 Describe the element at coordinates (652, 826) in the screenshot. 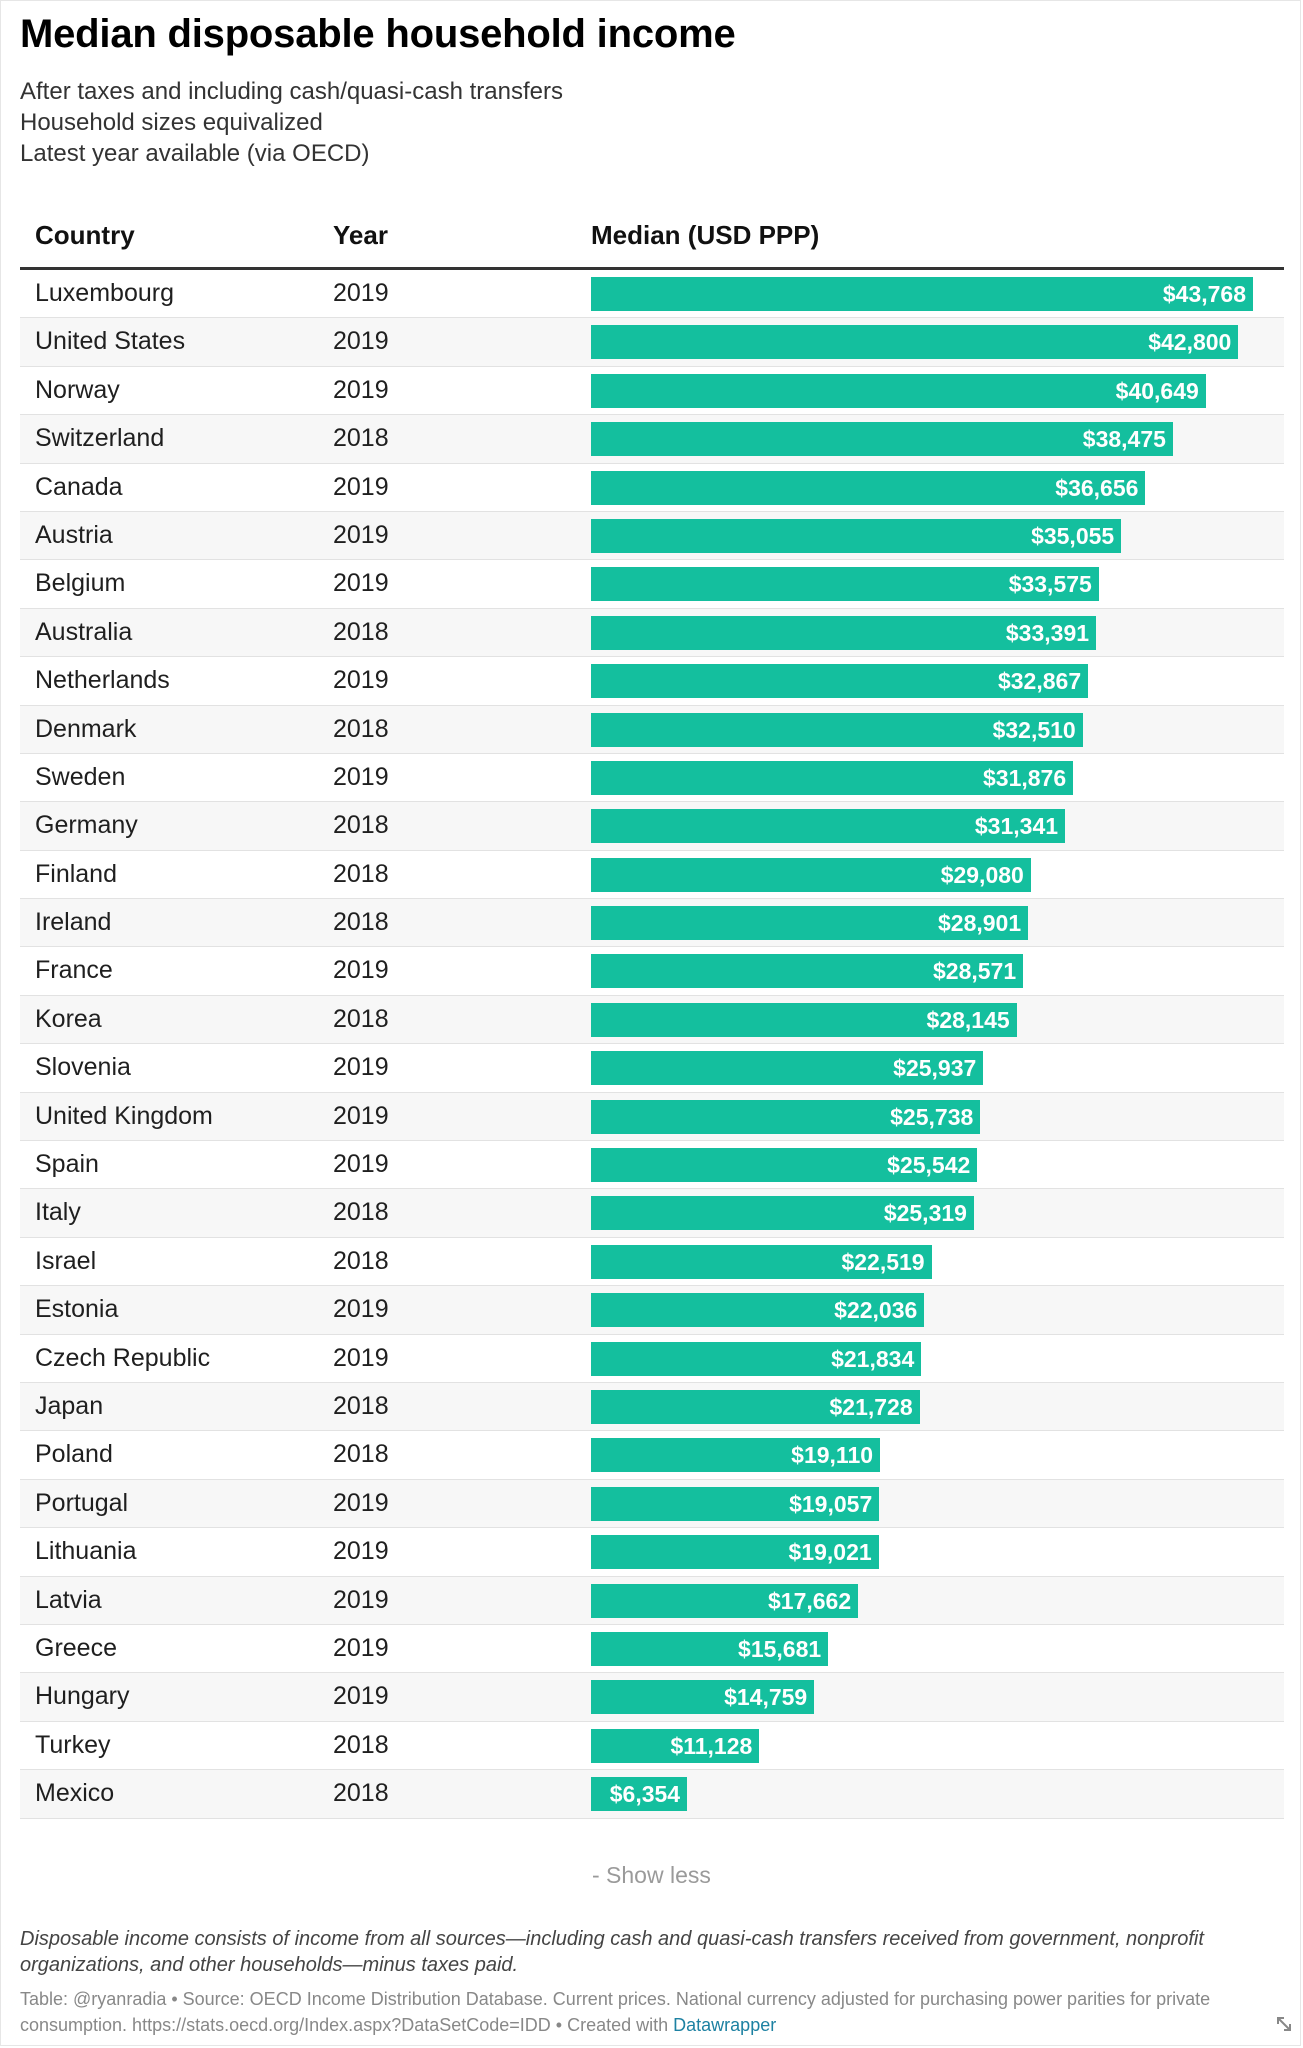

I see `table-row: Germany 2018 $31,341` at that location.